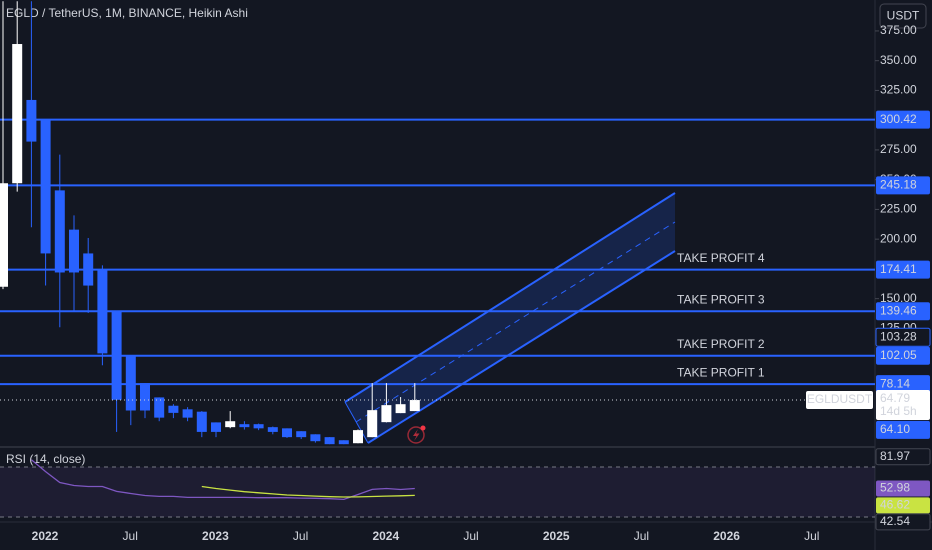 The width and height of the screenshot is (932, 550). I want to click on rsi-band, so click(437, 492).